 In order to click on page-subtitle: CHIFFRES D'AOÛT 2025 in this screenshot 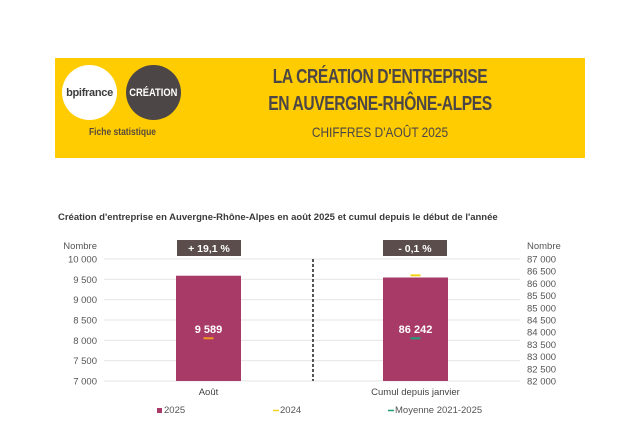, I will do `click(380, 132)`.